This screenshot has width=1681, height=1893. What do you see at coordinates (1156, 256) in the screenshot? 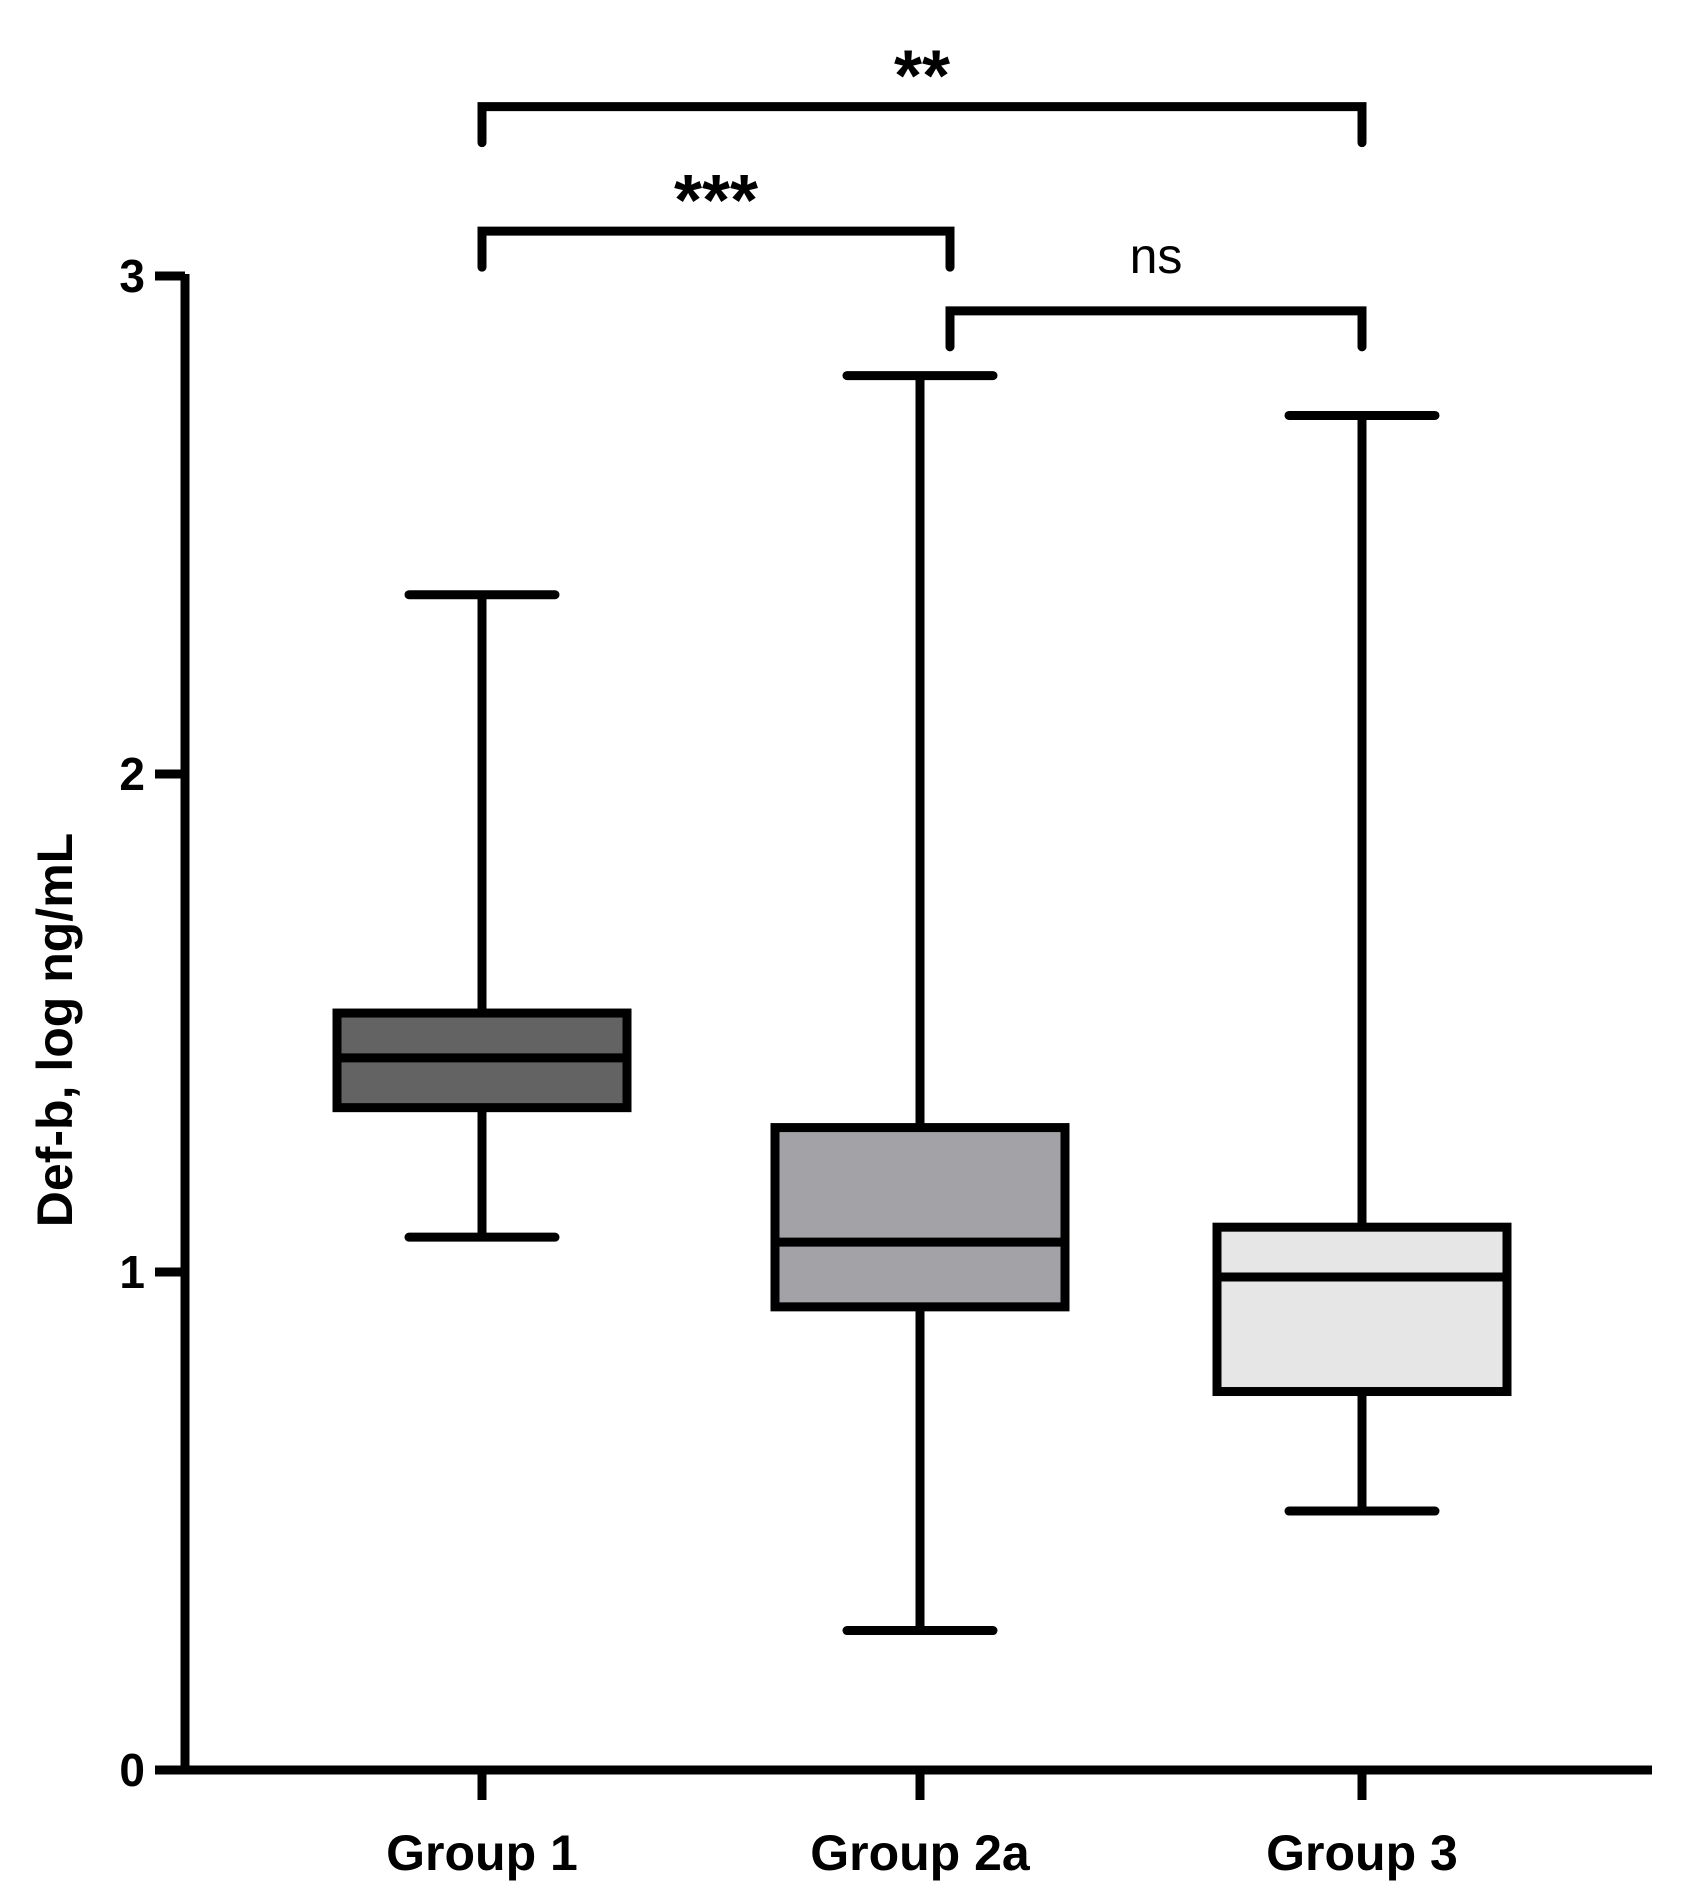
I see `significance-label: ns` at bounding box center [1156, 256].